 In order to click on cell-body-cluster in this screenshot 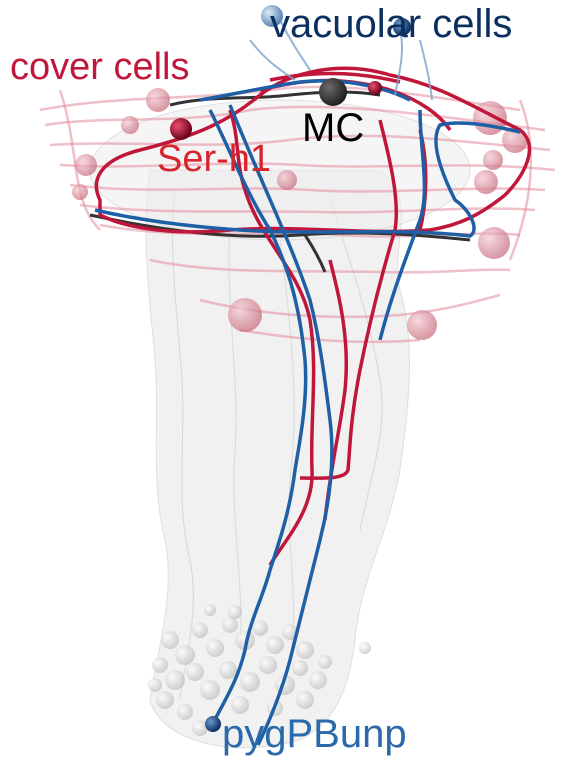, I will do `click(259, 670)`.